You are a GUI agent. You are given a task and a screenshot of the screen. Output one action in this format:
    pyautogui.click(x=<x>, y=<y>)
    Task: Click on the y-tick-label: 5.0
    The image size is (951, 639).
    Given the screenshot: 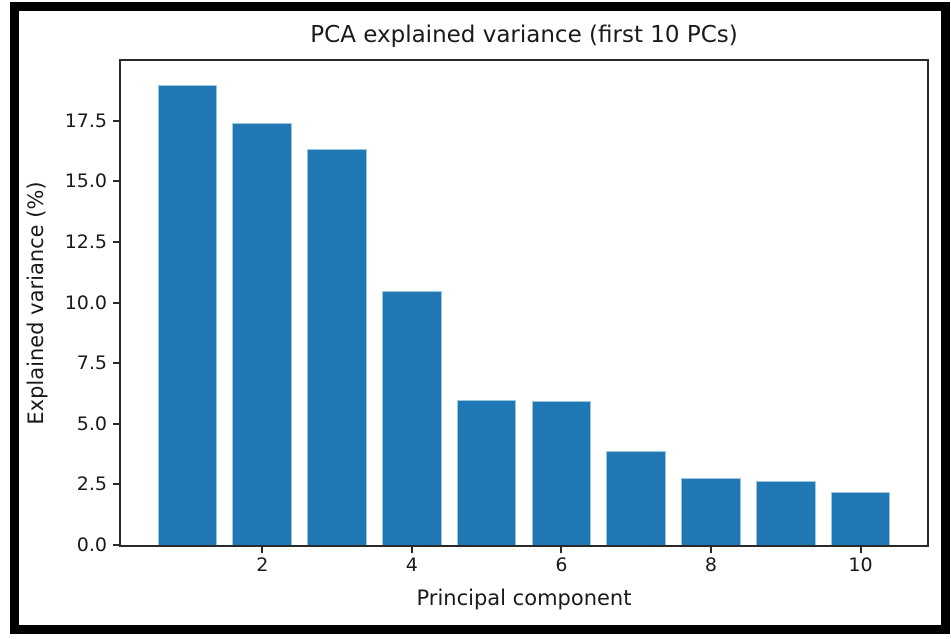 What is the action you would take?
    pyautogui.click(x=91, y=423)
    